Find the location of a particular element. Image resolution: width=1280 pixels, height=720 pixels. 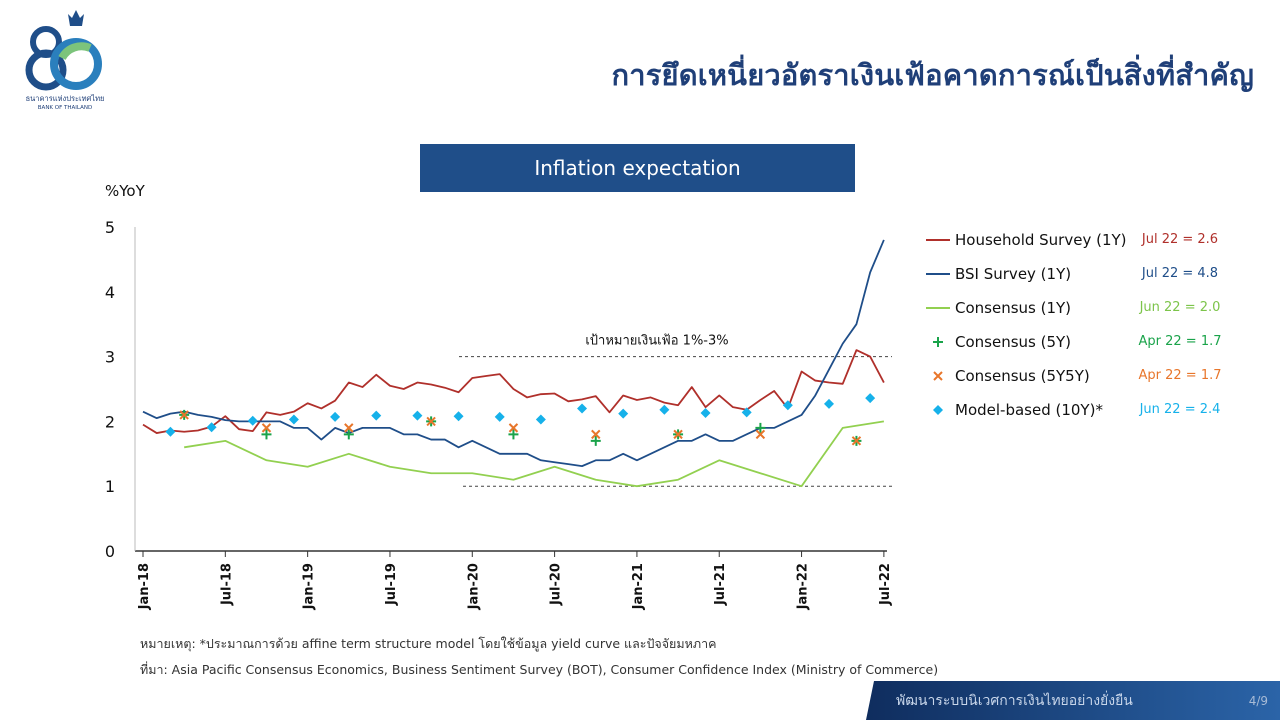

target-band-label: เป้าหมายเงินเฟ้อ 1%-3% is located at coordinates (656, 341).